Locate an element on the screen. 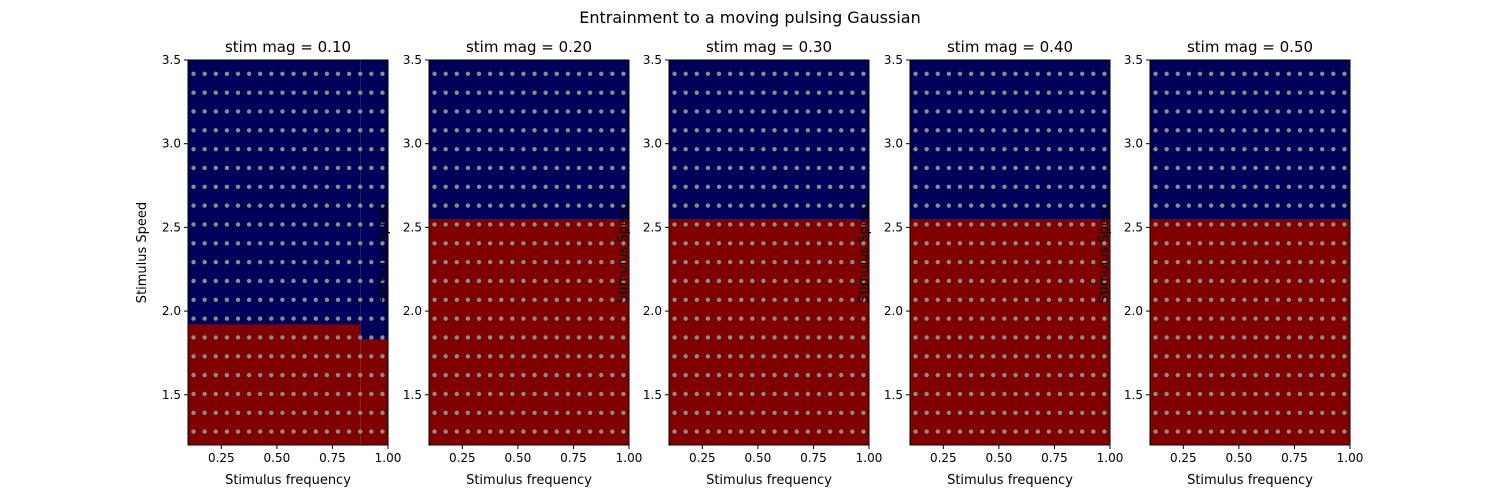 The image size is (1500, 504). x-tick-label: 1.00 is located at coordinates (388, 458).